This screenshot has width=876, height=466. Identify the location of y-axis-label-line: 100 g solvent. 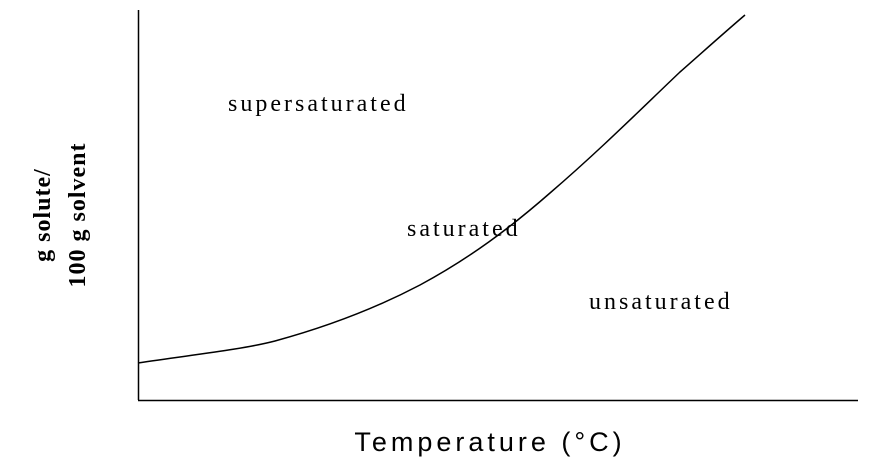
(78, 215).